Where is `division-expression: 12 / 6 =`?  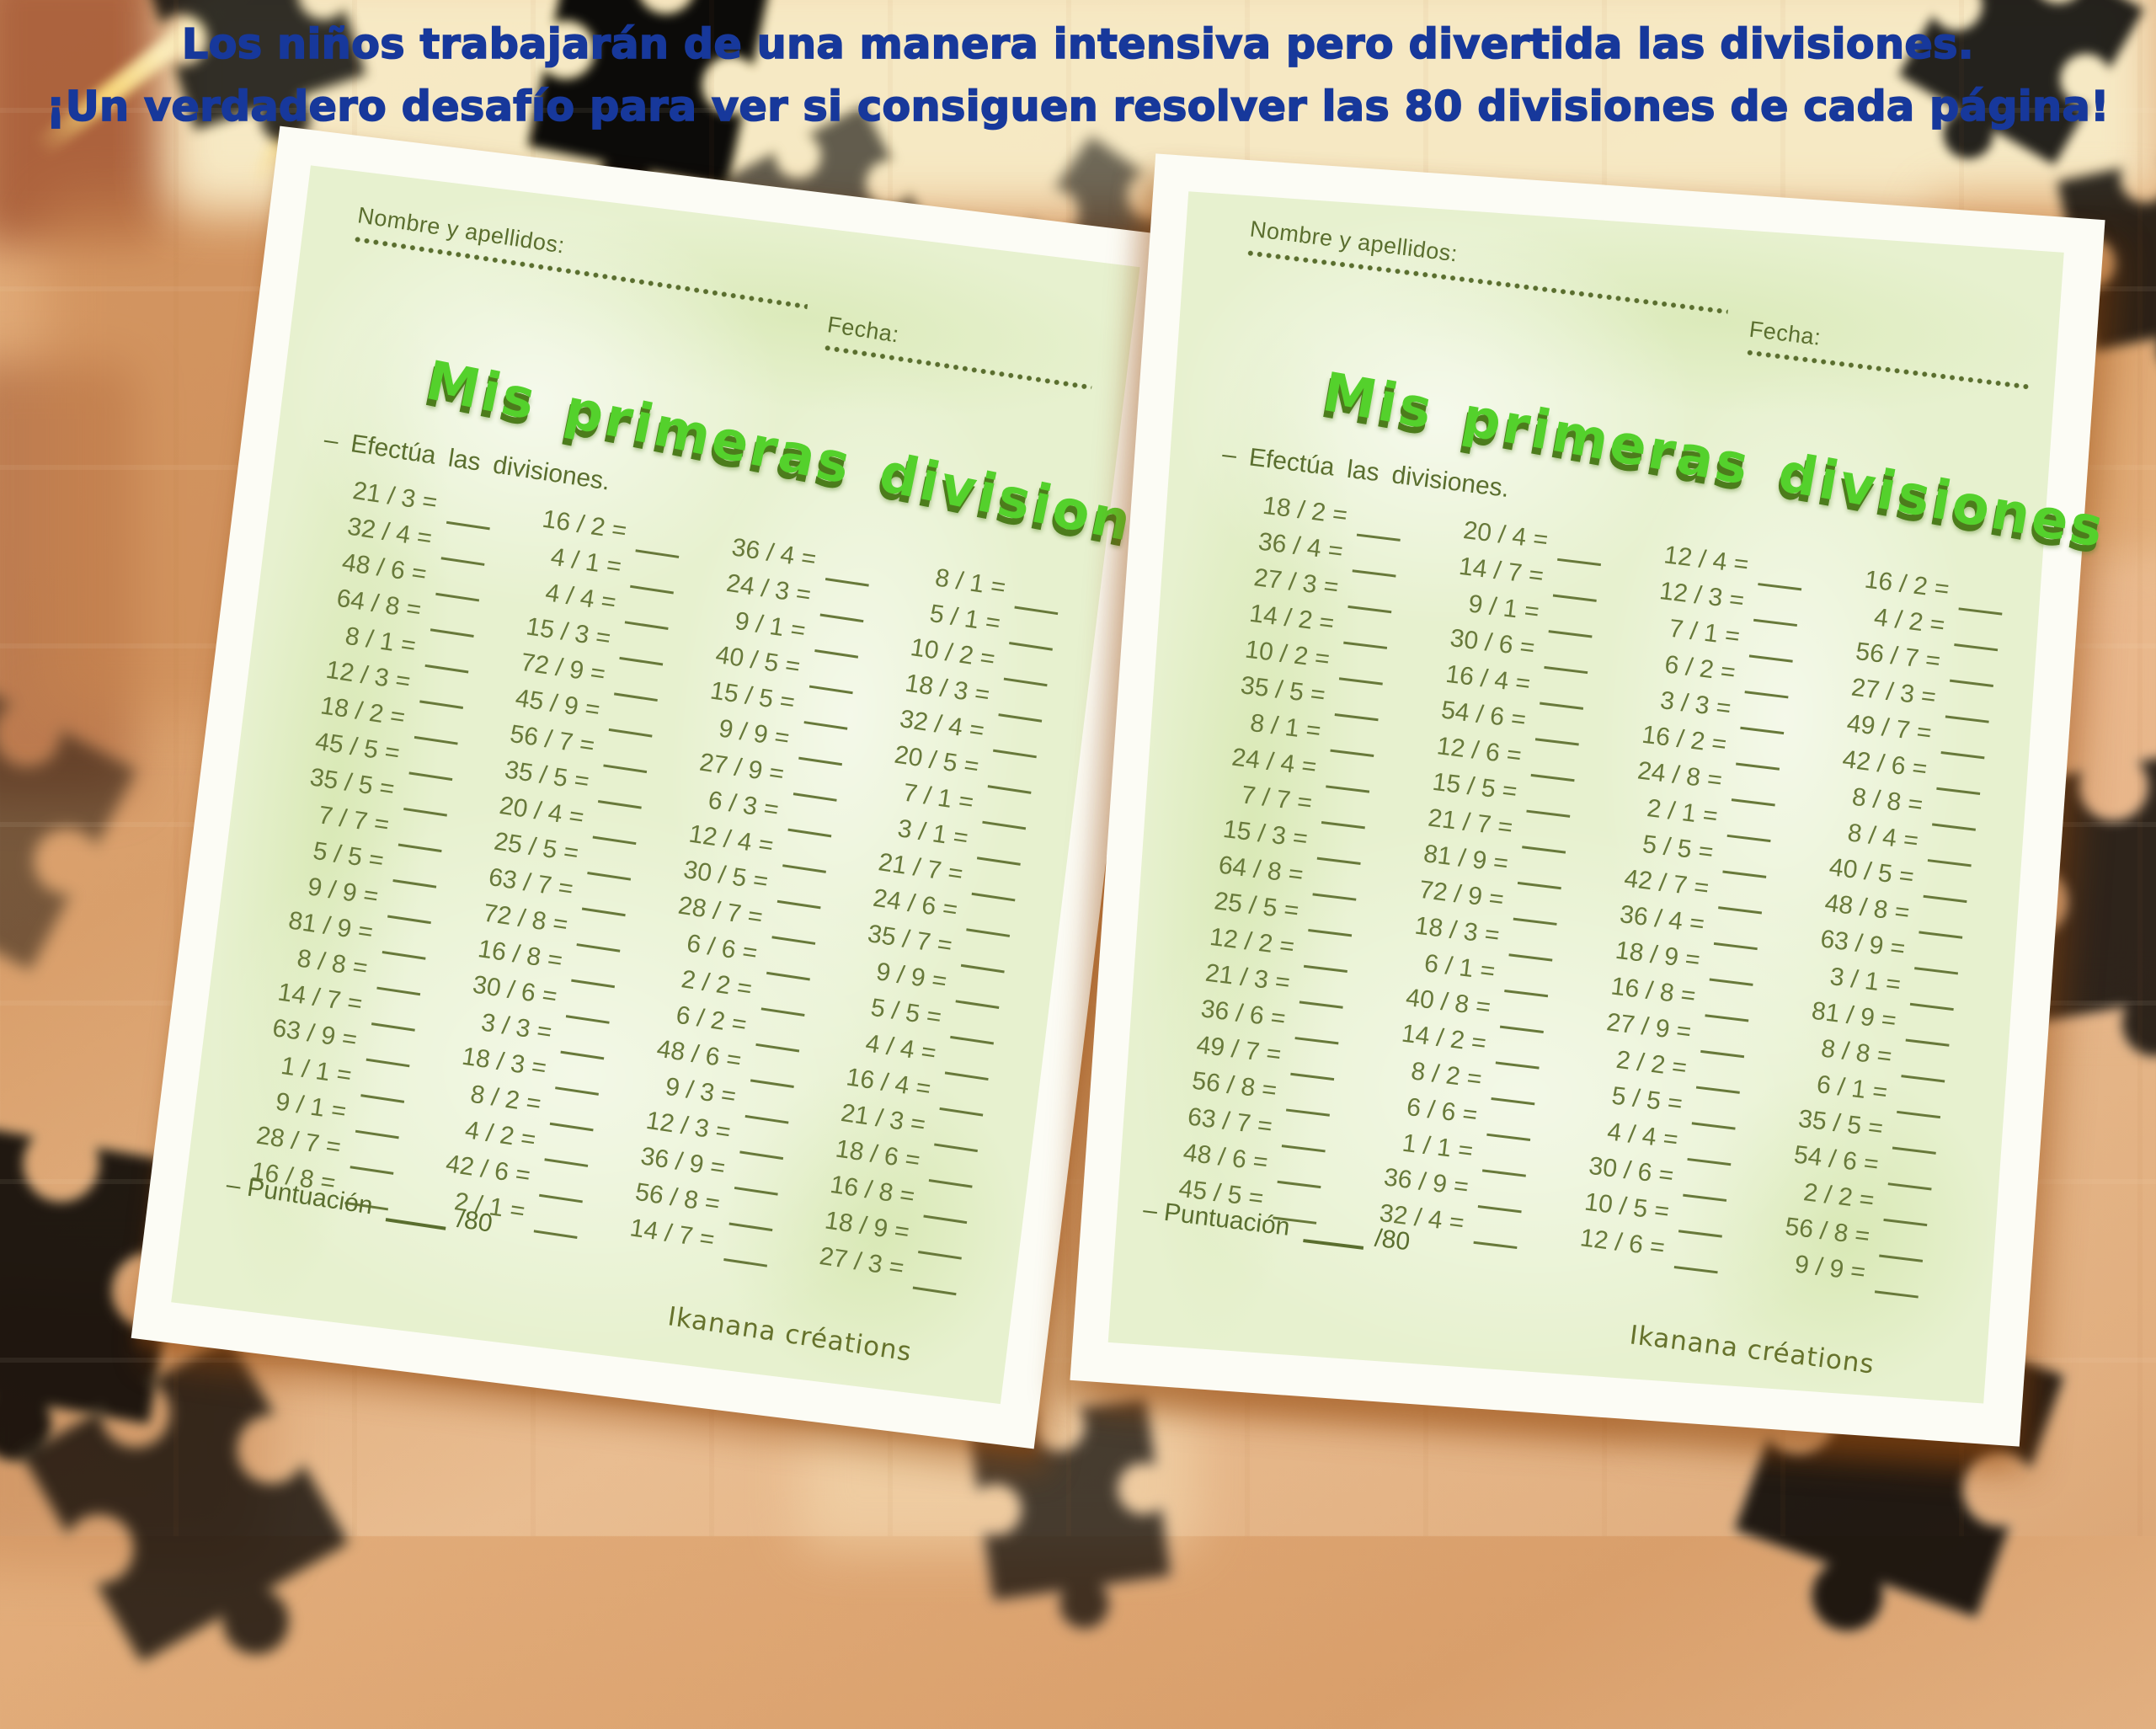 division-expression: 12 / 6 = is located at coordinates (1622, 1243).